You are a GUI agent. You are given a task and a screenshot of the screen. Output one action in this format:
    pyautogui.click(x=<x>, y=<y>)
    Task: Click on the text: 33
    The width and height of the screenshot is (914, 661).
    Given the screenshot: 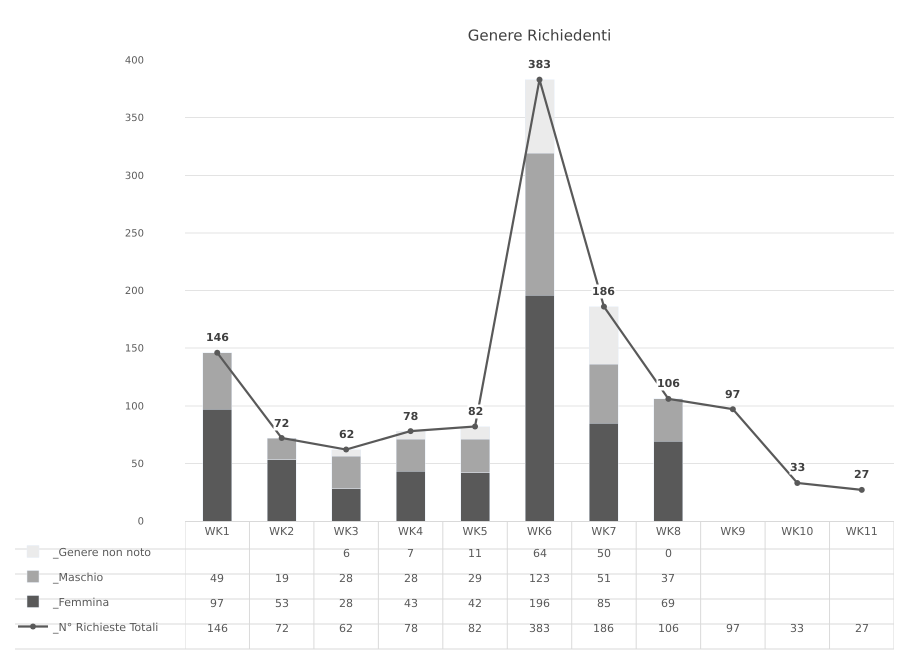 What is the action you would take?
    pyautogui.click(x=798, y=467)
    